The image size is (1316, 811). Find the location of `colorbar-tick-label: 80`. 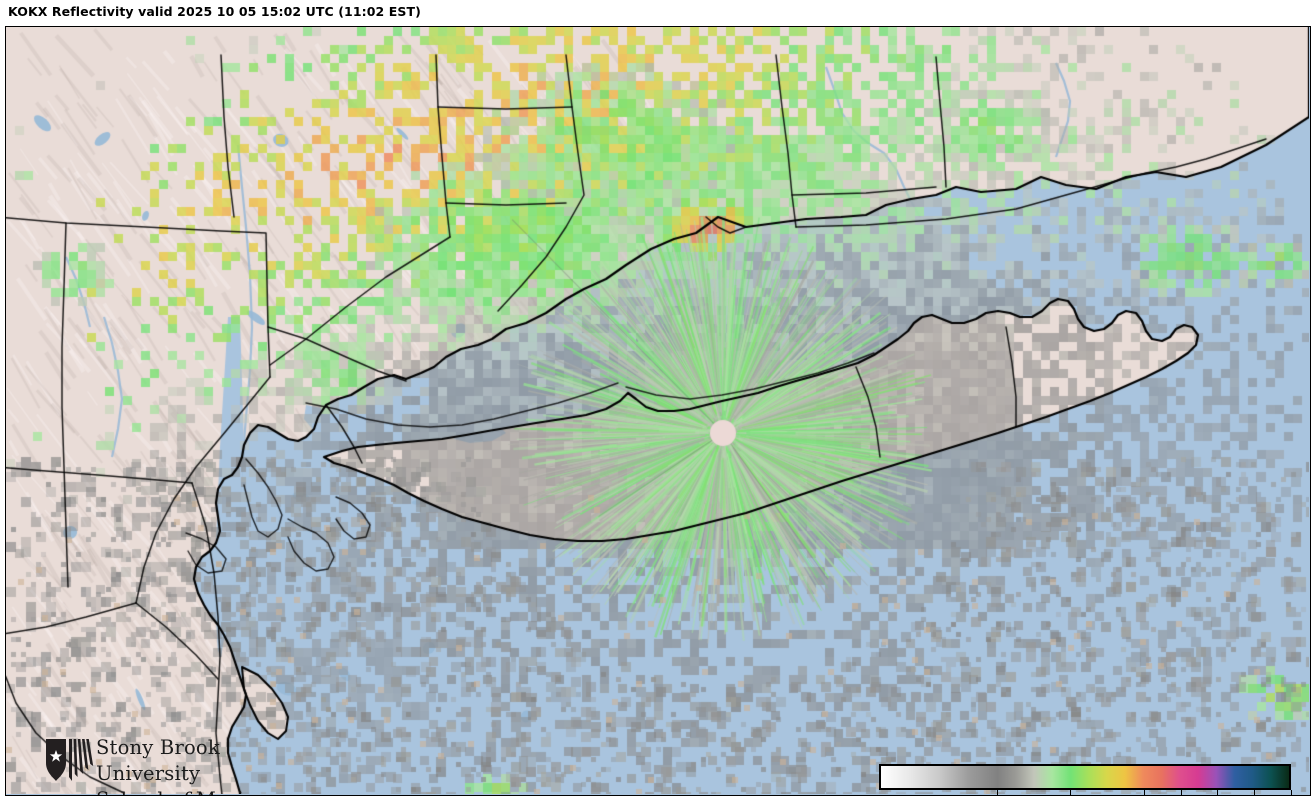

colorbar-tick-label: 80 is located at coordinates (1290, 795).